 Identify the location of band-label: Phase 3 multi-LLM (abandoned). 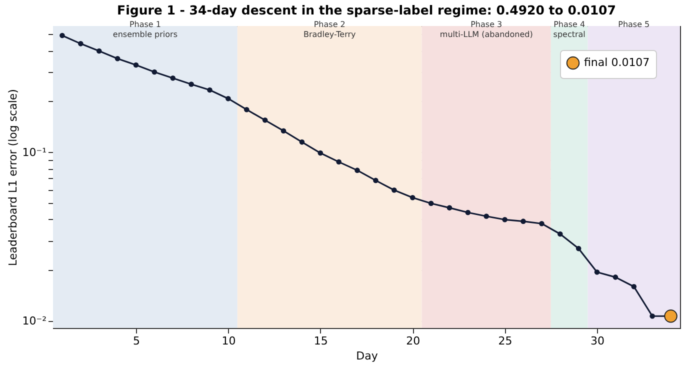
(486, 29).